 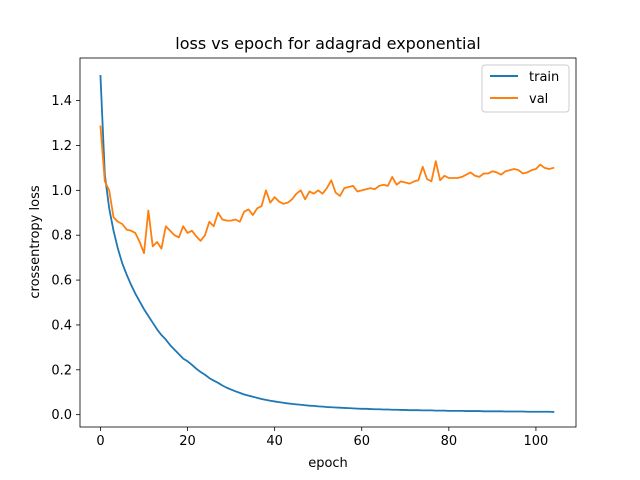 What do you see at coordinates (61, 101) in the screenshot?
I see `y-tick-label: 1.4` at bounding box center [61, 101].